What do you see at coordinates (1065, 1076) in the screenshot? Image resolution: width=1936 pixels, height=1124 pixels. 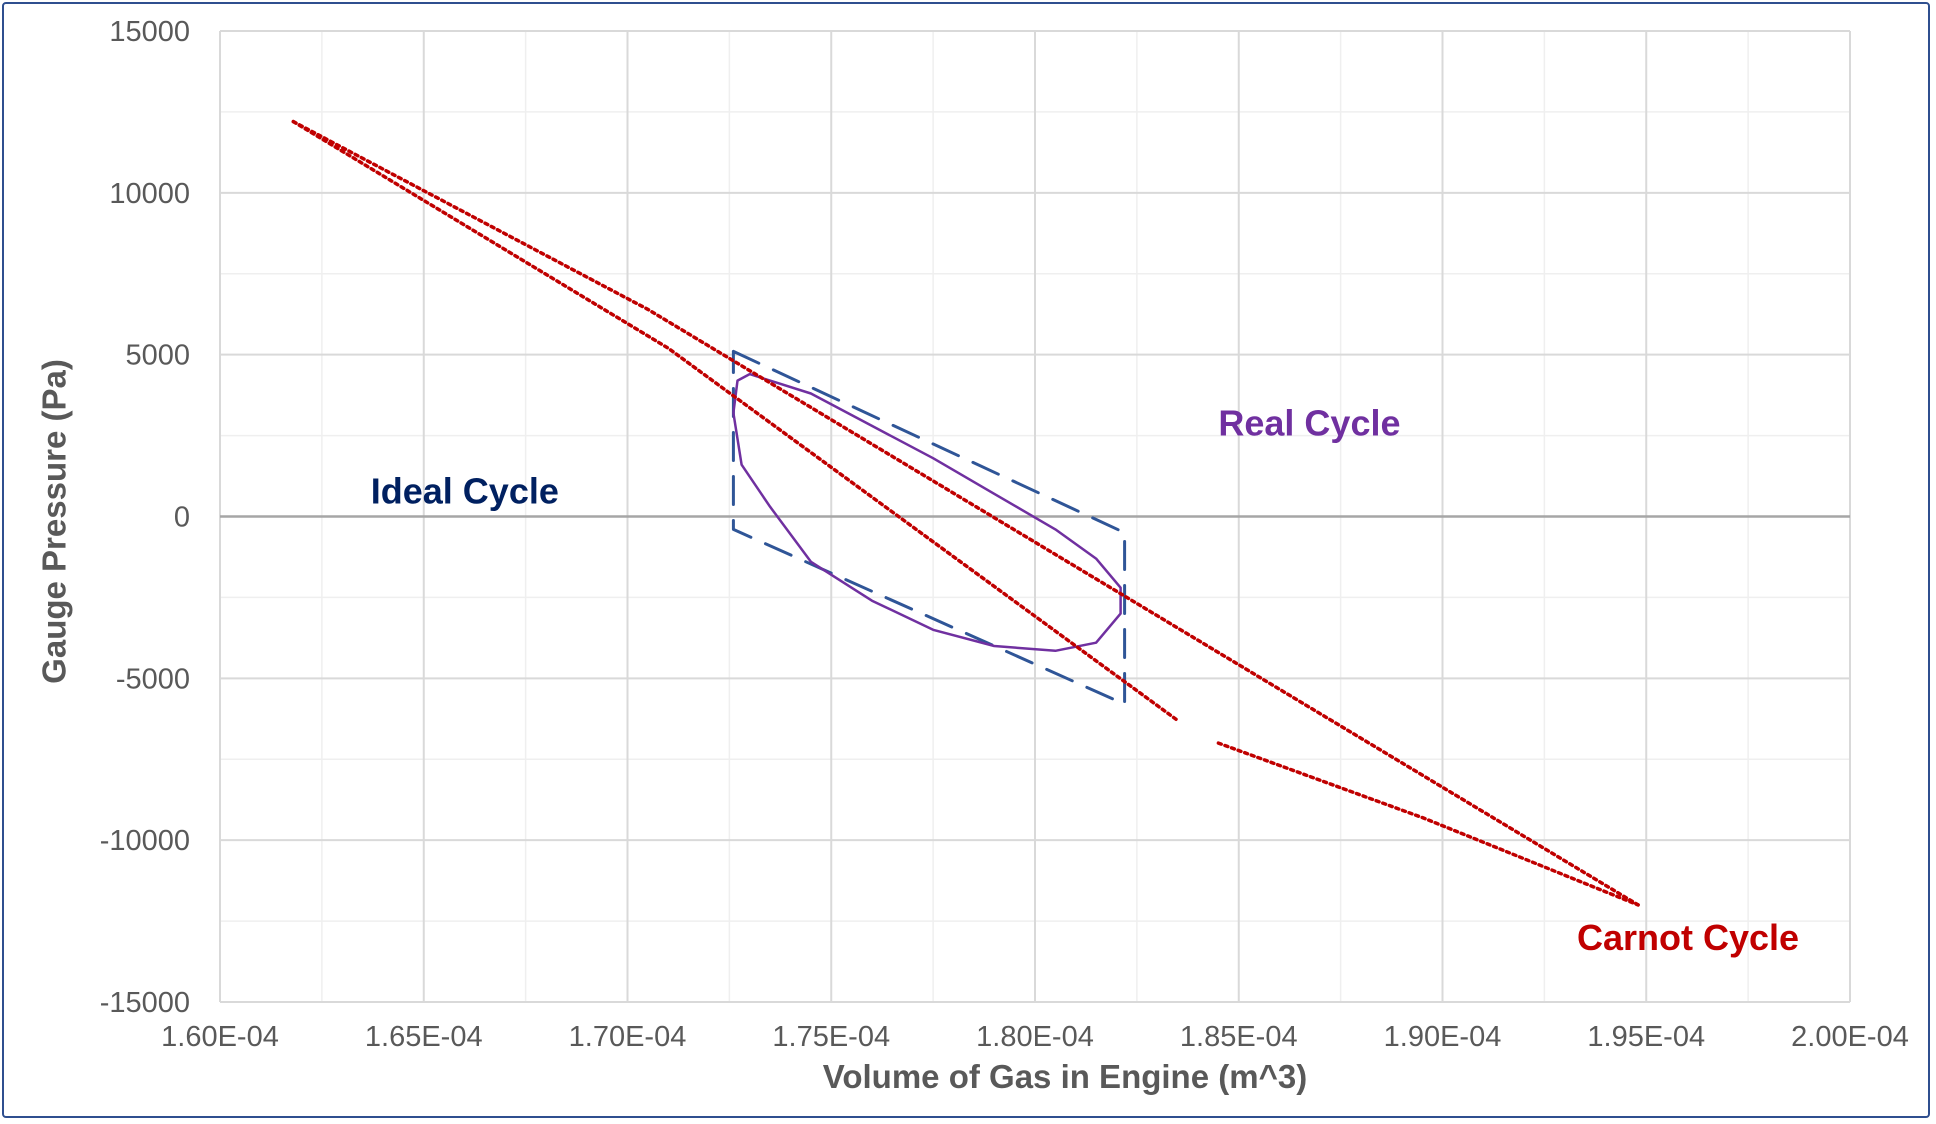 I see `x-axis-title: Volume of Gas in Engine (m^3)` at bounding box center [1065, 1076].